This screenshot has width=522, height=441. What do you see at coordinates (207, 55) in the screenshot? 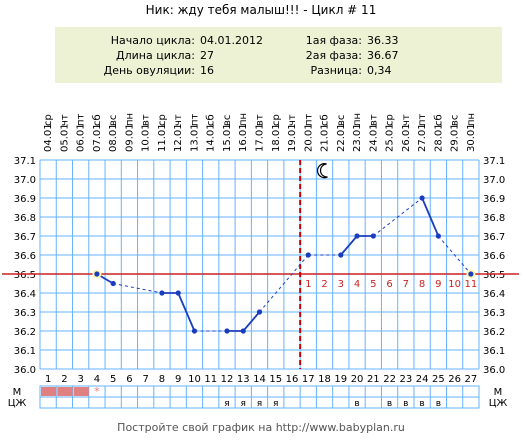
I see `length-value: 27` at bounding box center [207, 55].